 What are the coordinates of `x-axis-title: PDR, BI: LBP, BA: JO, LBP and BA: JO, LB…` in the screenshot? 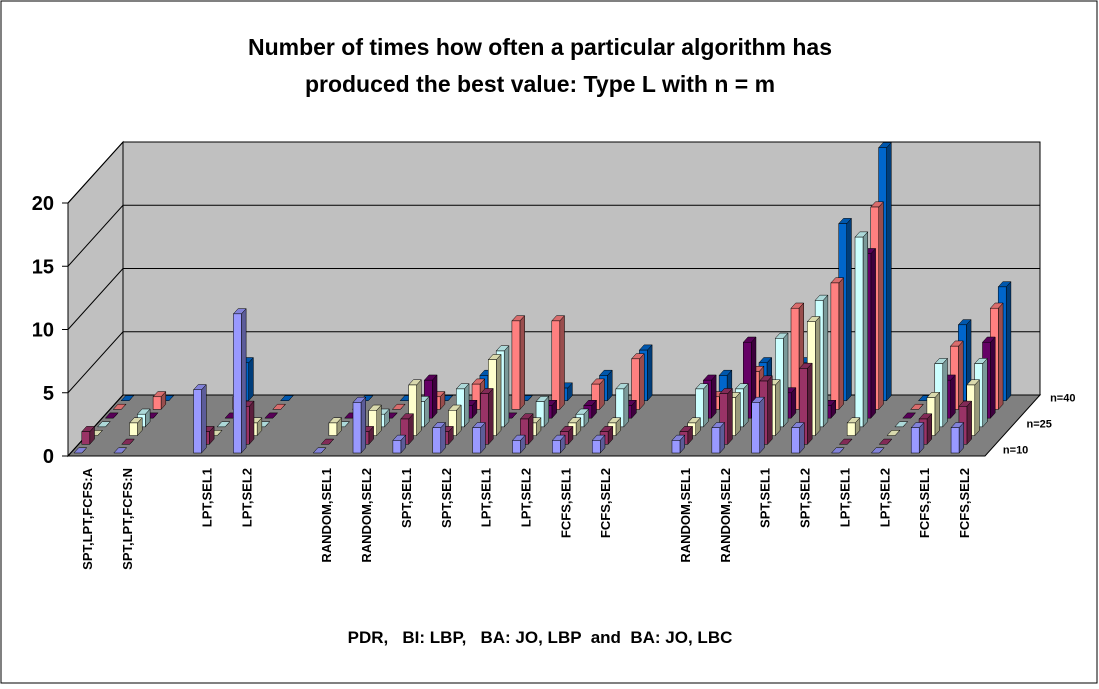 It's located at (540, 637).